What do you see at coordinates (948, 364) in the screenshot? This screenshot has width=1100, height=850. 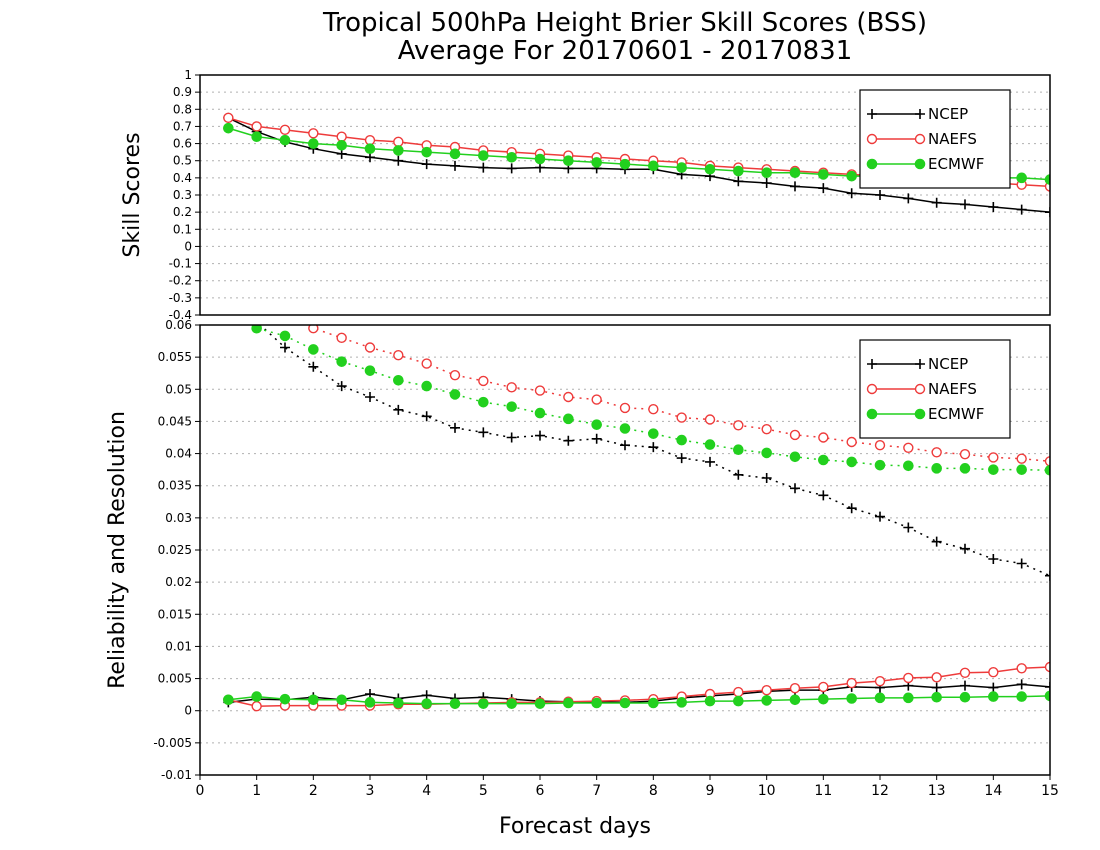 I see `panel2-legend-ncep-label: NCEP` at bounding box center [948, 364].